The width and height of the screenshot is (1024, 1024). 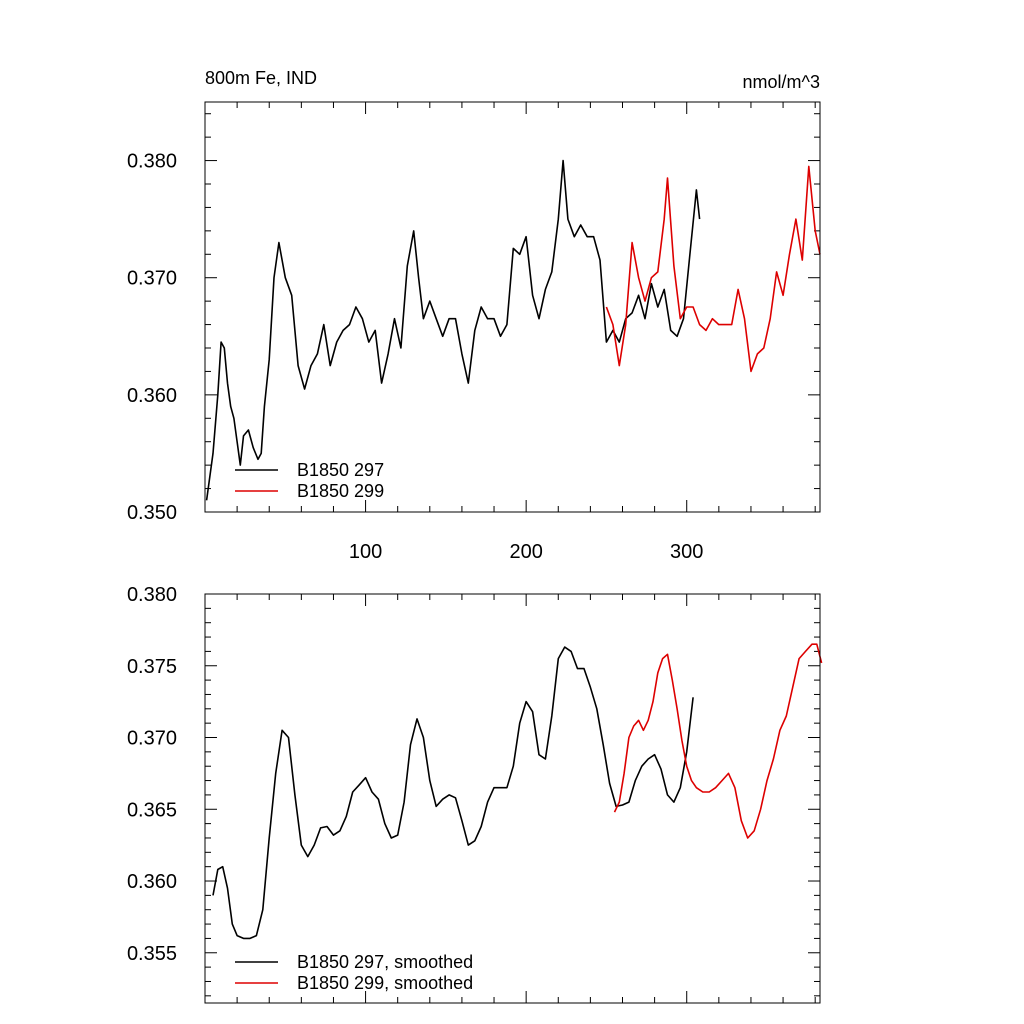 I want to click on bottom-chart-y-tick-label: 0.370, so click(x=152, y=739).